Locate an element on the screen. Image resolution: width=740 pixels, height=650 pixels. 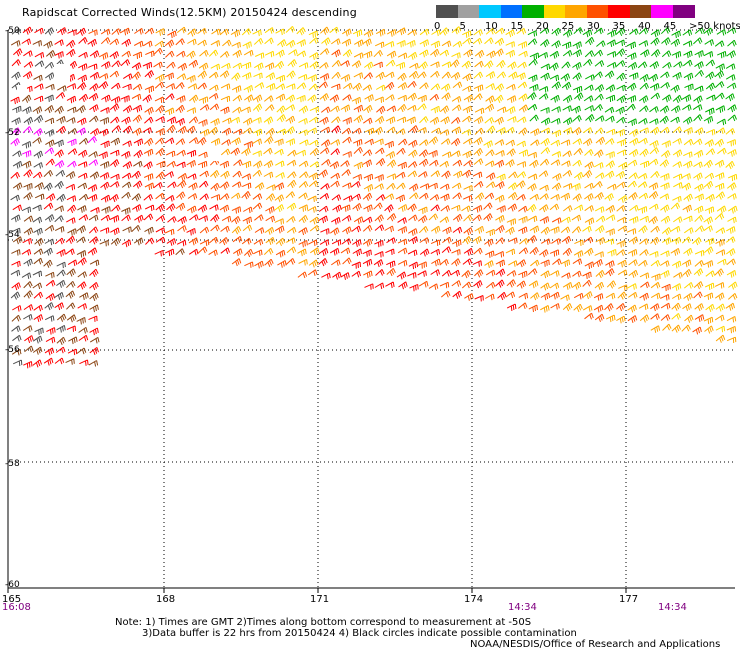
y-tick-58: -58 is located at coordinates (12, 464).